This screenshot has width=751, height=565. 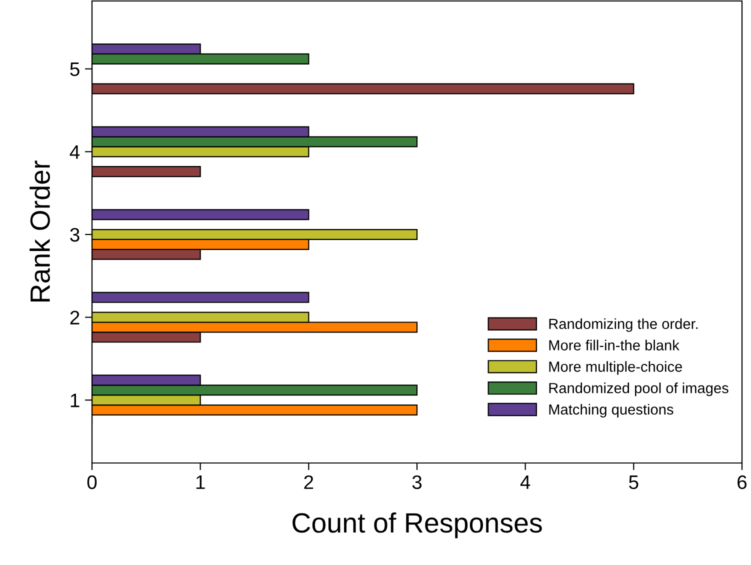 I want to click on legend-label: More fill-in-the blank, so click(x=614, y=345).